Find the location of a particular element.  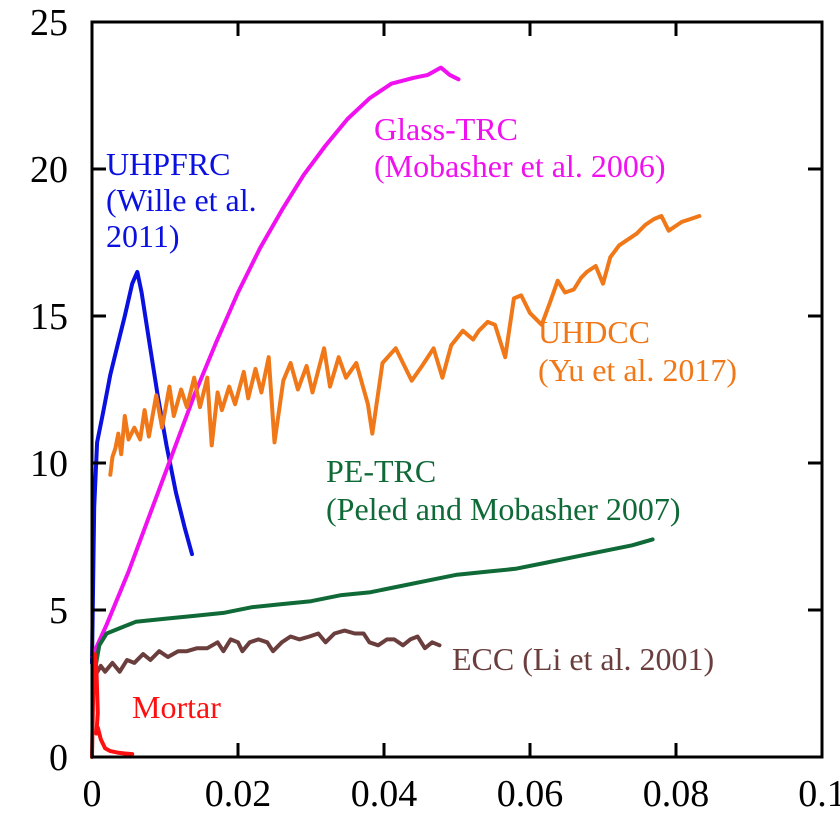

series-line-ecc is located at coordinates (267, 652).